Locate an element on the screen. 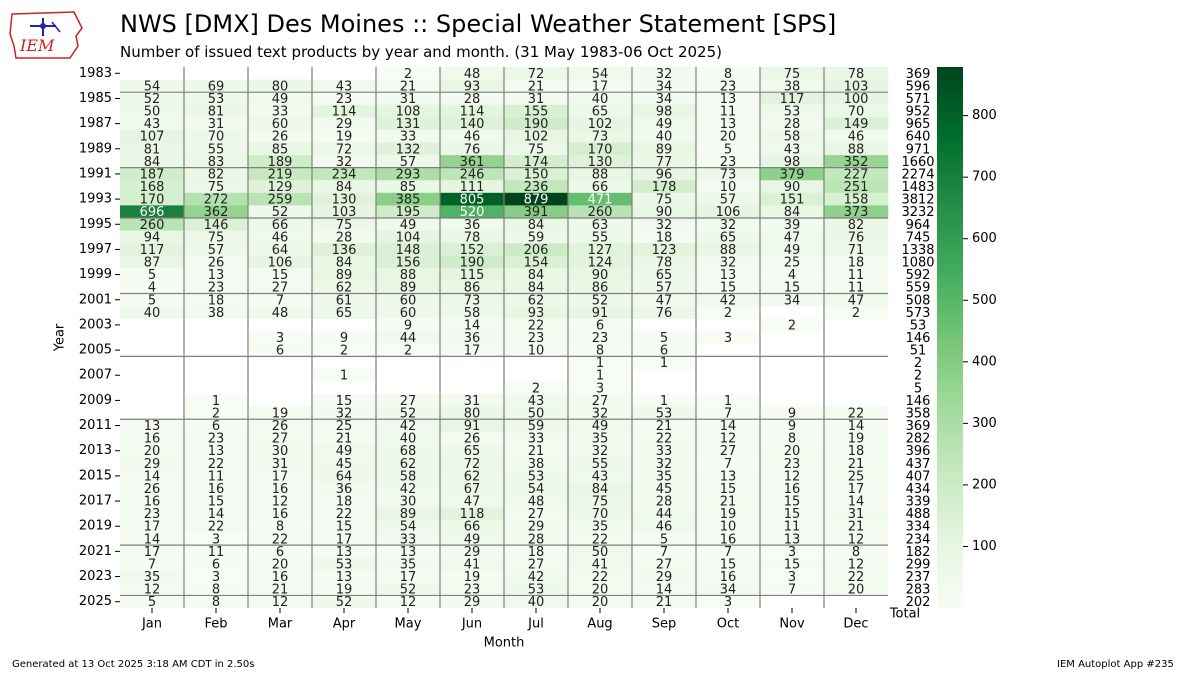 The image size is (1200, 675). app-id-label: IEM Autoplot App #235 is located at coordinates (1115, 664).